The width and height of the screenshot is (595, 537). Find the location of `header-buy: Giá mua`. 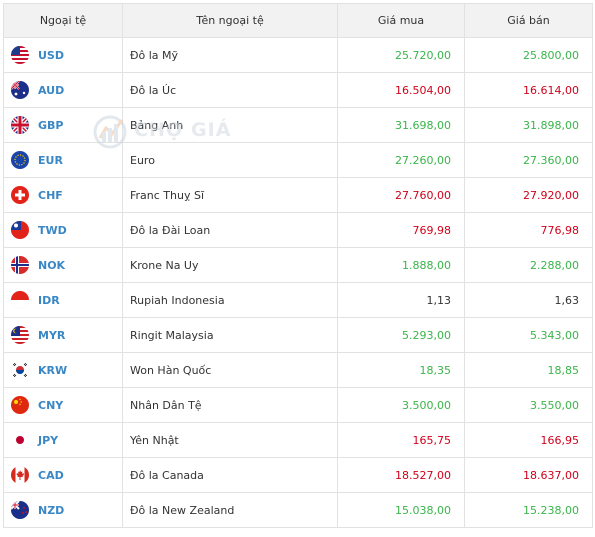

header-buy: Giá mua is located at coordinates (401, 20).